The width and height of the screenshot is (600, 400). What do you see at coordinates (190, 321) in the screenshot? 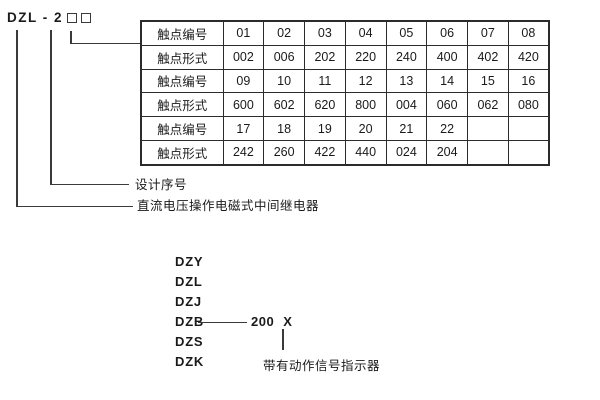
I see `series-item-dzb: DZB` at bounding box center [190, 321].